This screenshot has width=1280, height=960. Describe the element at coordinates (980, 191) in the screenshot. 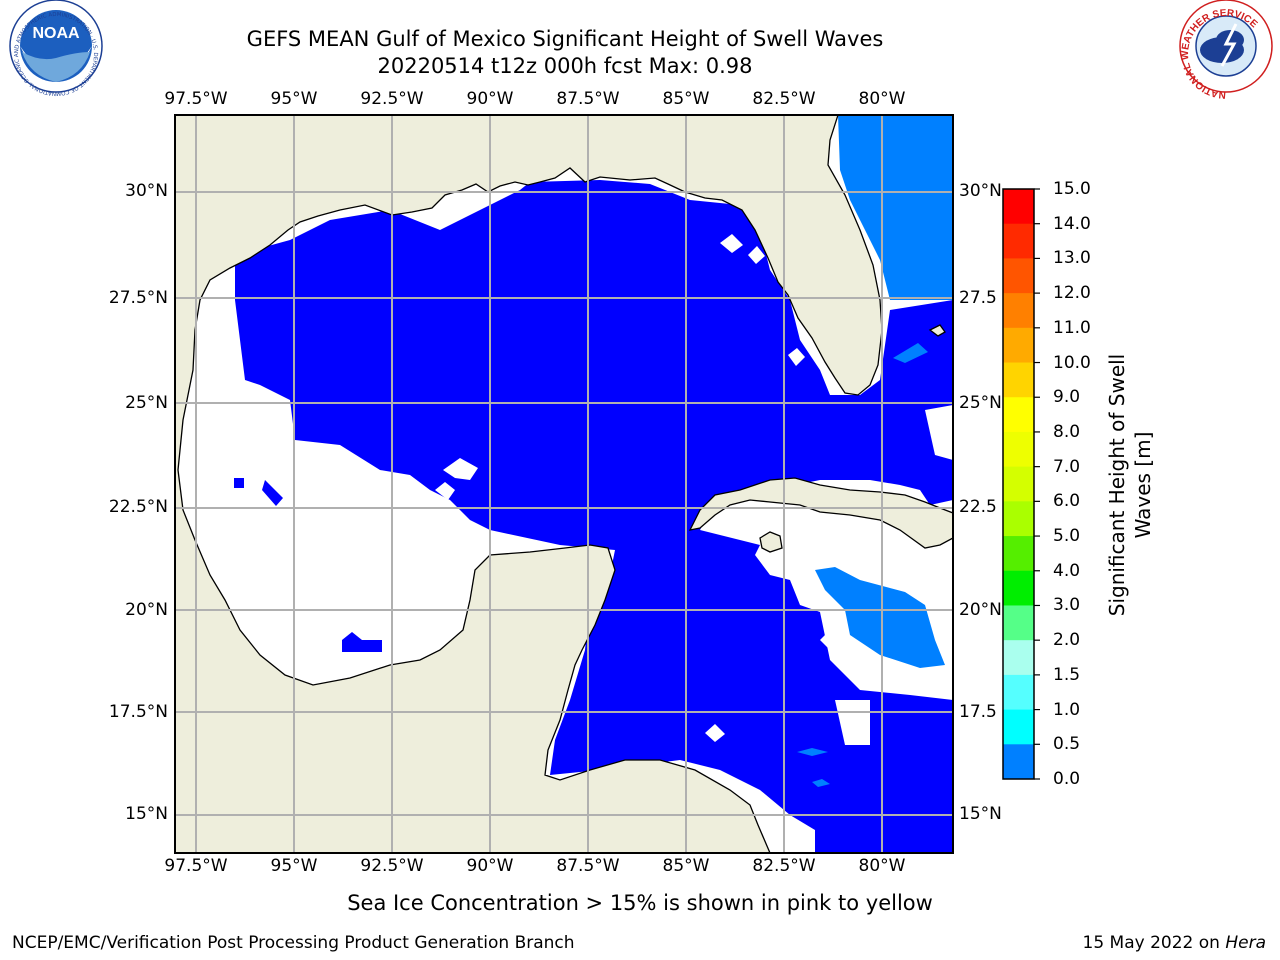

I see `lat-label-right: 30°N` at that location.